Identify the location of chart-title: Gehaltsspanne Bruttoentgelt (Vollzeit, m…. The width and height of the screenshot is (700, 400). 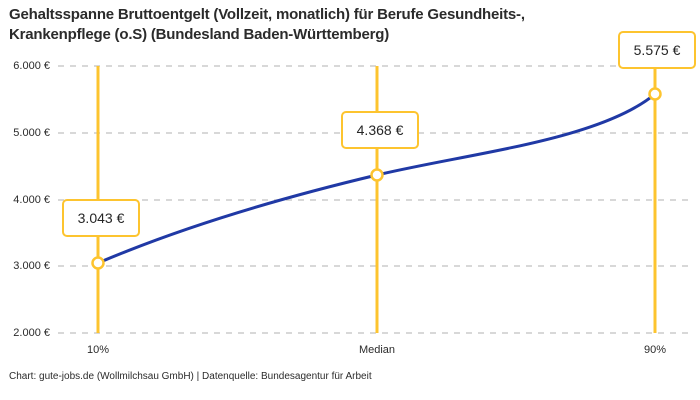
(267, 25).